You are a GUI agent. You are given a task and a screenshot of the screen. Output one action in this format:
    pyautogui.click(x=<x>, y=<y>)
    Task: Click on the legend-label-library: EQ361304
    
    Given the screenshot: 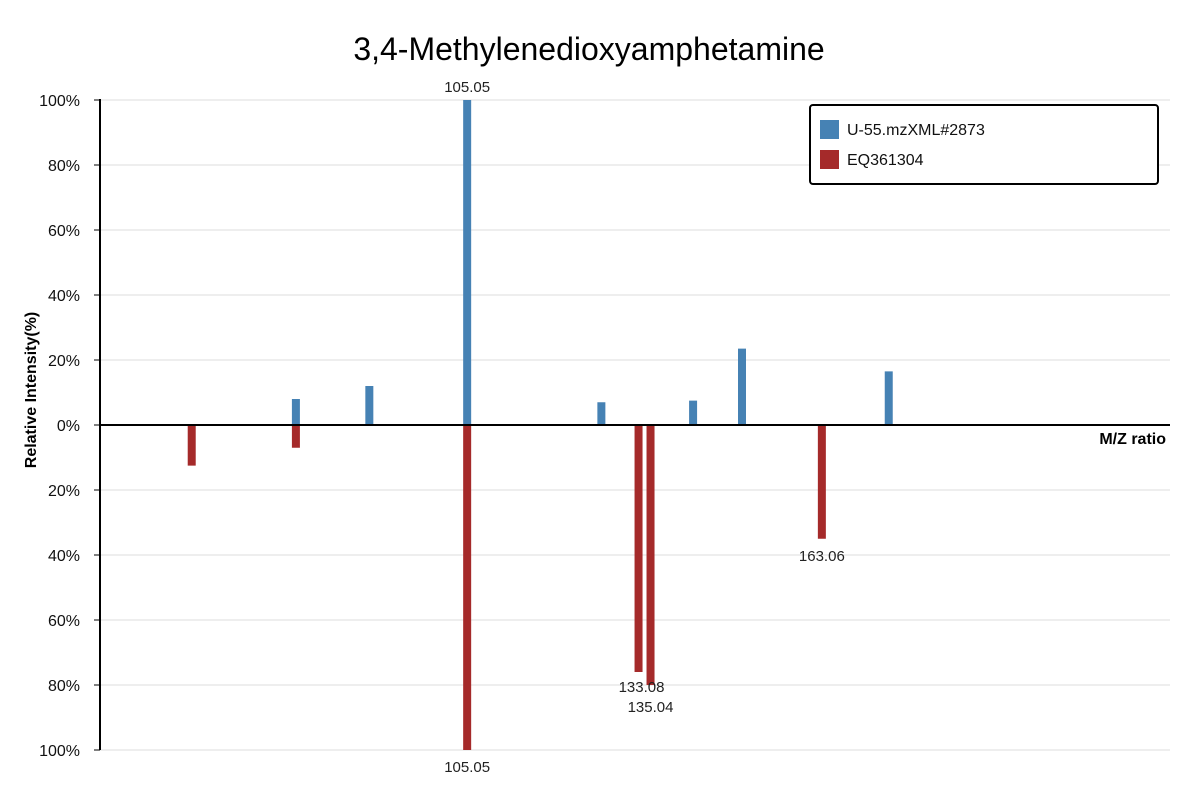 What is the action you would take?
    pyautogui.click(x=885, y=160)
    